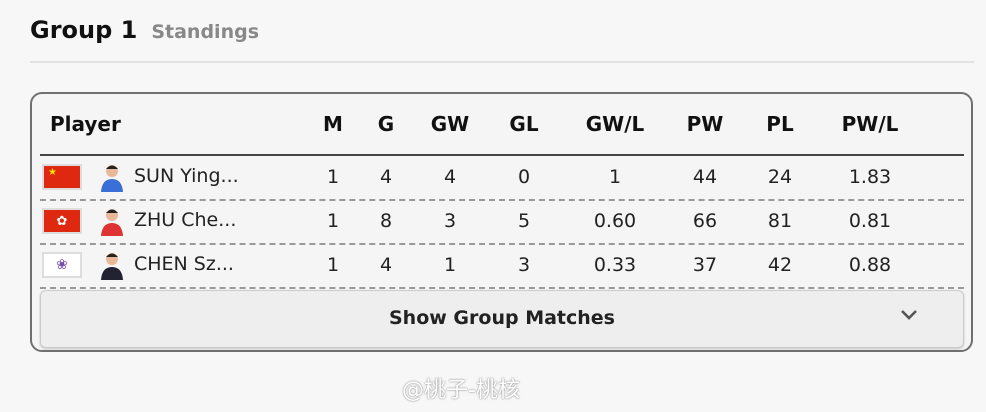 The image size is (986, 412). I want to click on col-gwl: GW/L, so click(615, 124).